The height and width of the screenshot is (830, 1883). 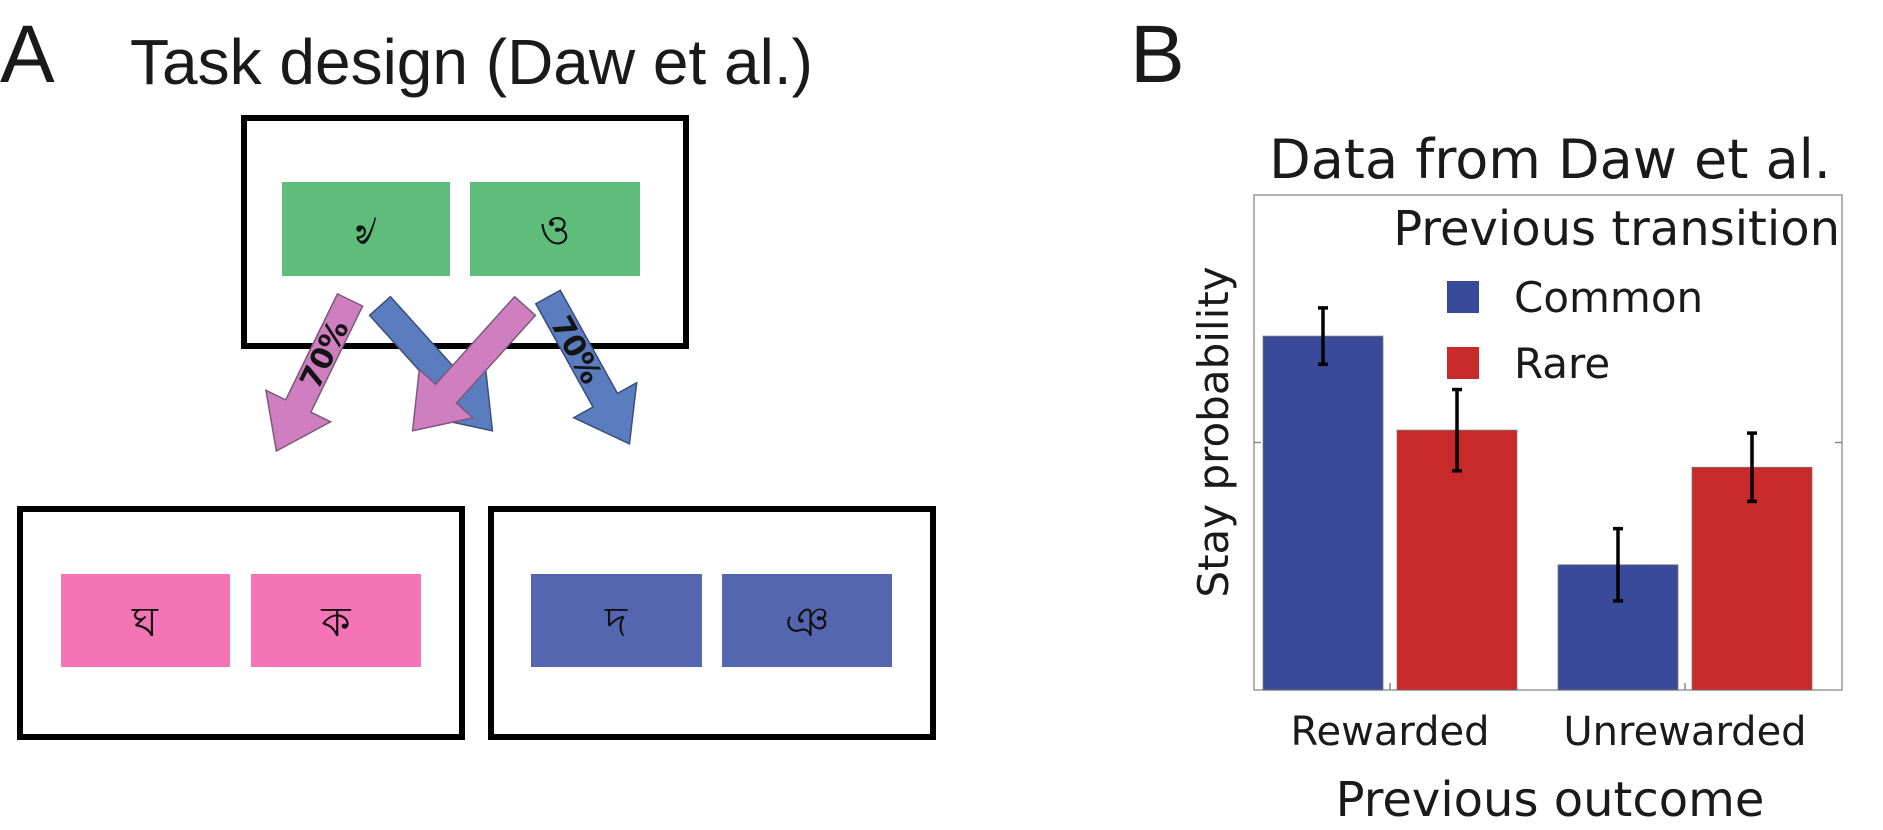 I want to click on second-stage-left-symbol-2: ক, so click(x=335, y=621).